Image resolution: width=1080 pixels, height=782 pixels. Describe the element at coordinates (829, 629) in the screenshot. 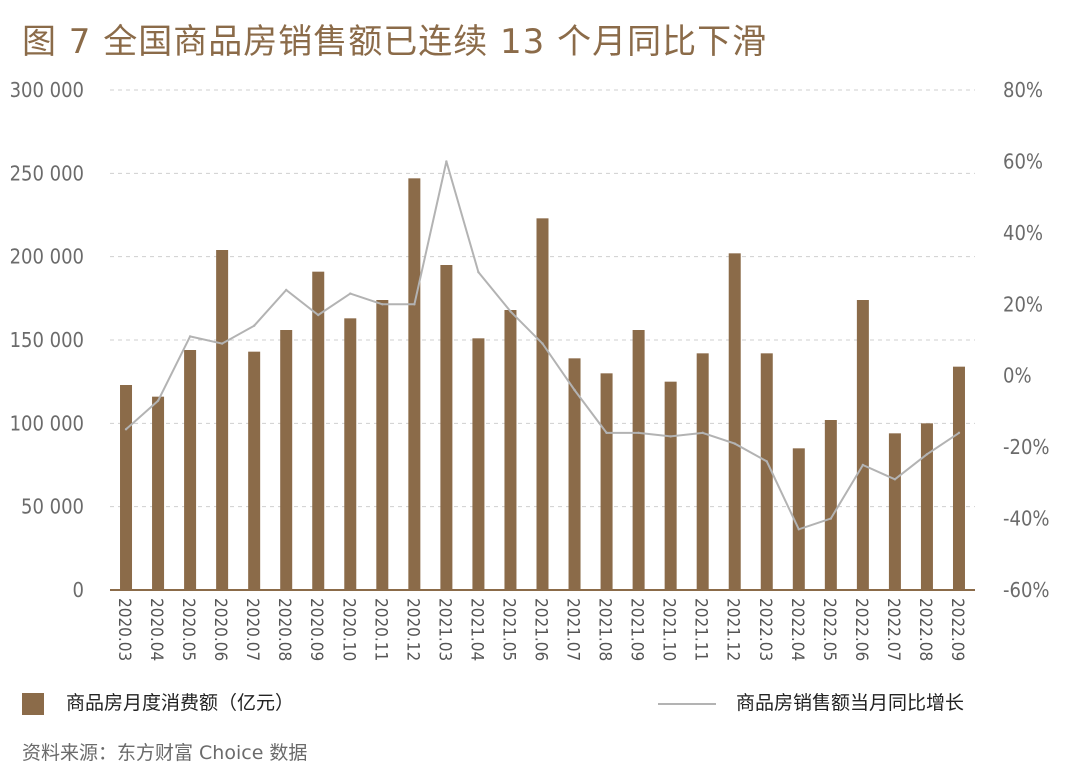

I see `x-tick-label: 2022.05` at that location.